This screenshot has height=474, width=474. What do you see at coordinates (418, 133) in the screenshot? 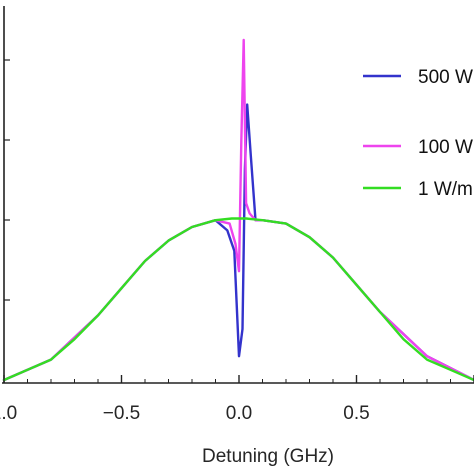
I see `legend: 500 W 100 W 1 W/m` at bounding box center [418, 133].